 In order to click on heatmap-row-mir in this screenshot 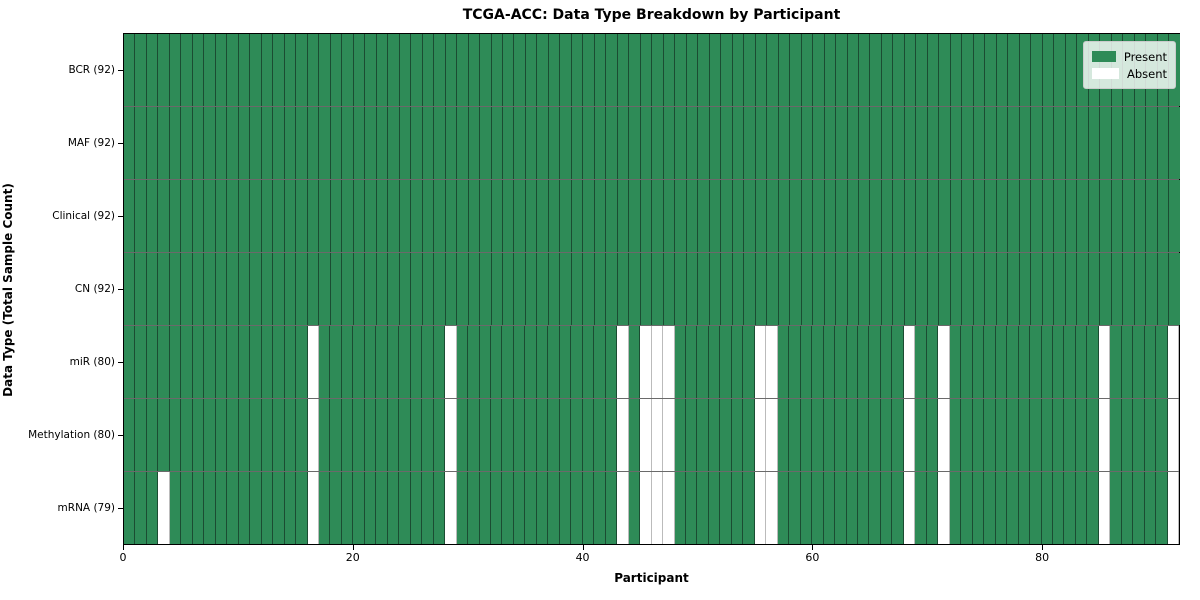, I will do `click(652, 362)`.